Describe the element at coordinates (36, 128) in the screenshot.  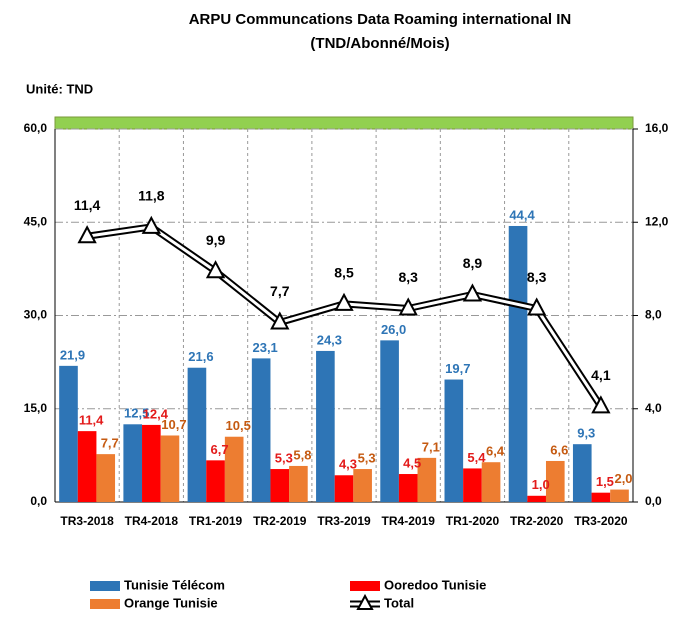
I see `y-tick-label: 60,0` at that location.